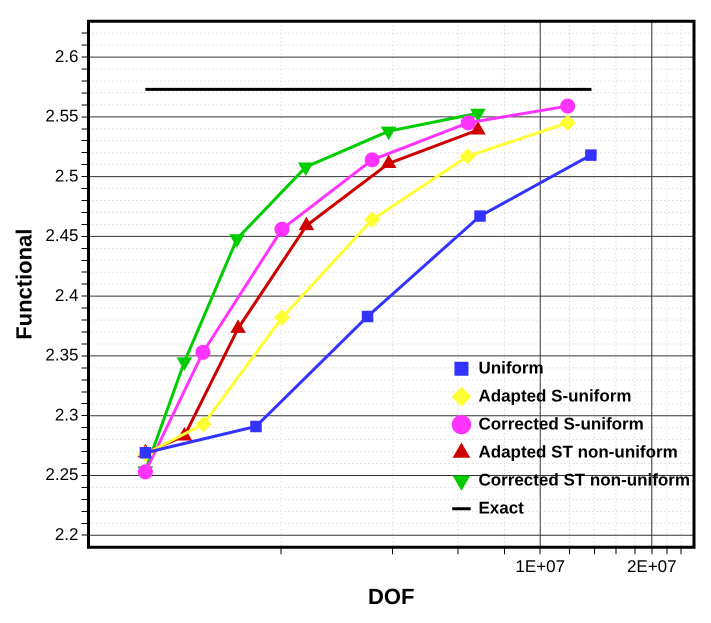 This screenshot has width=711, height=623. I want to click on legend-label: Exact, so click(501, 508).